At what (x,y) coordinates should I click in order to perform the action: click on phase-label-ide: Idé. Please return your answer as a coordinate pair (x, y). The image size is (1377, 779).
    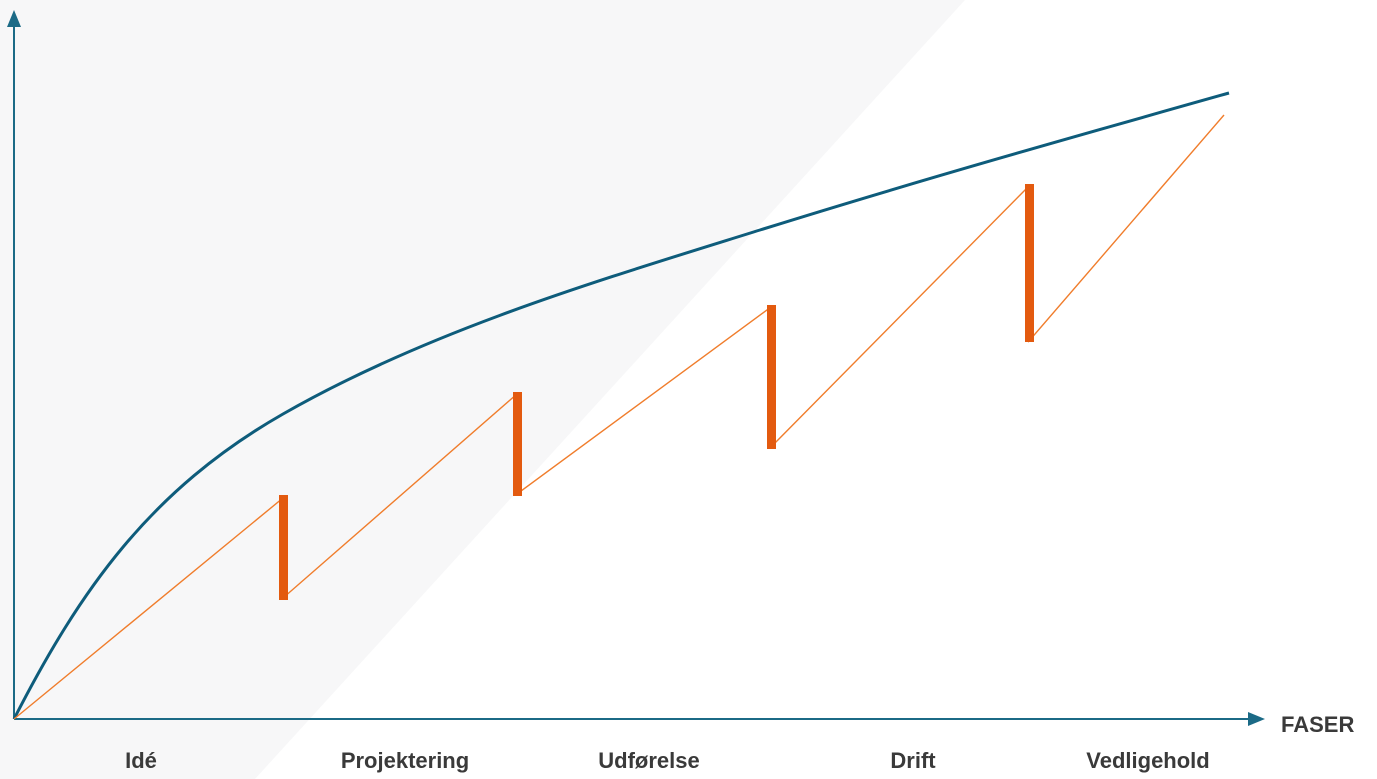
    Looking at the image, I should click on (141, 760).